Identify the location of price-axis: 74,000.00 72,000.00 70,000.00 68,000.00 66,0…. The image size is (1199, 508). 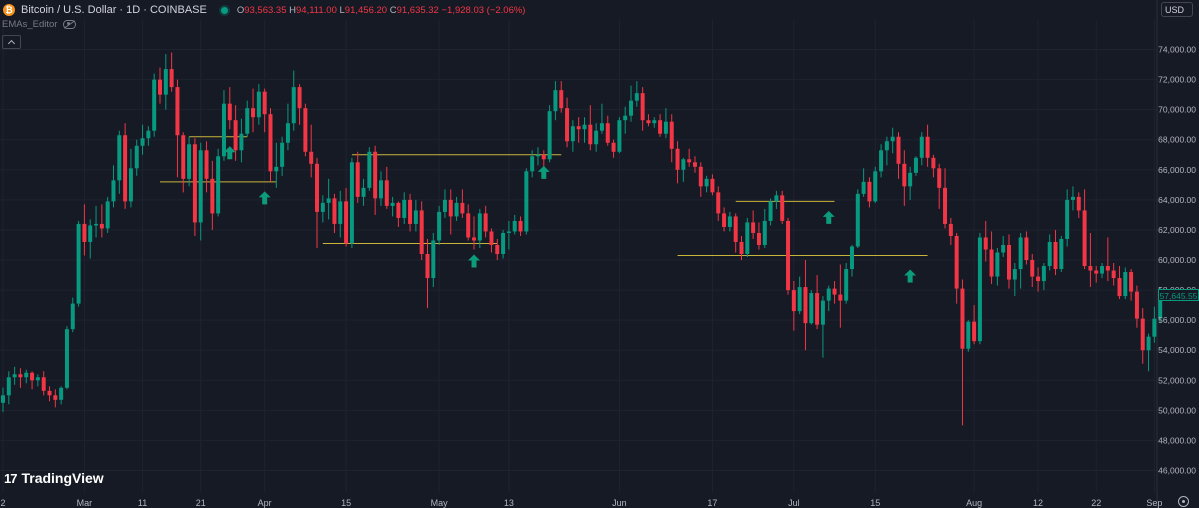
(1176, 254).